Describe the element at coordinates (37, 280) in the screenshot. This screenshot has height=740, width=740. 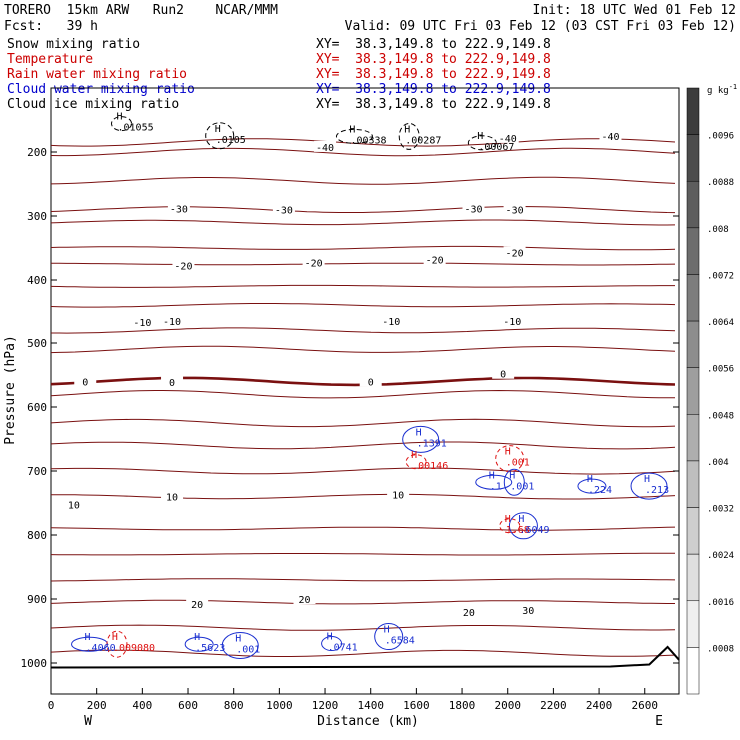
I see `y-tick-label: 400` at that location.